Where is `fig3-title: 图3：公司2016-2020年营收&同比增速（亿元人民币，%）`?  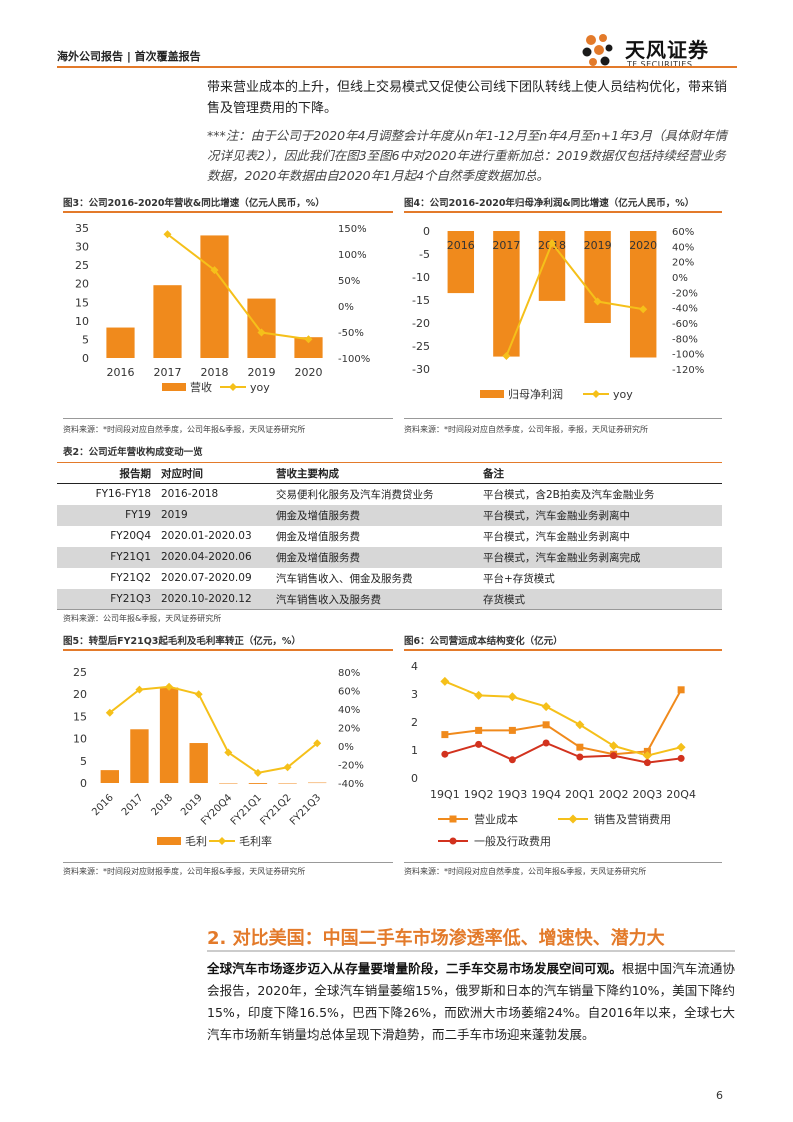
fig3-title: 图3：公司2016-2020年营收&同比增速（亿元人民币，%） is located at coordinates (194, 203).